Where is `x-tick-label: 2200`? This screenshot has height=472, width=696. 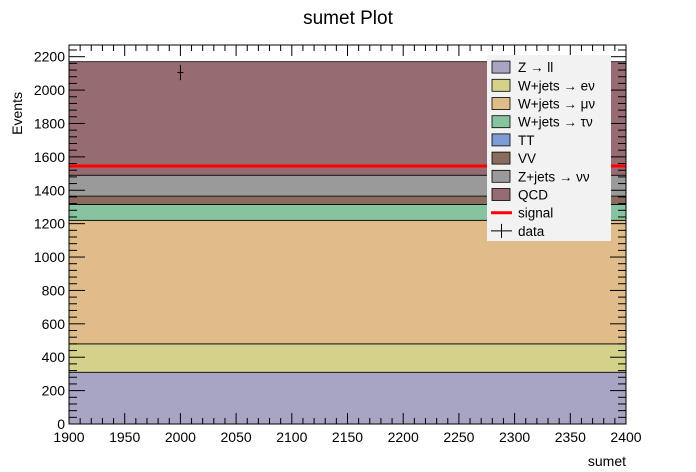
x-tick-label: 2200 is located at coordinates (403, 437).